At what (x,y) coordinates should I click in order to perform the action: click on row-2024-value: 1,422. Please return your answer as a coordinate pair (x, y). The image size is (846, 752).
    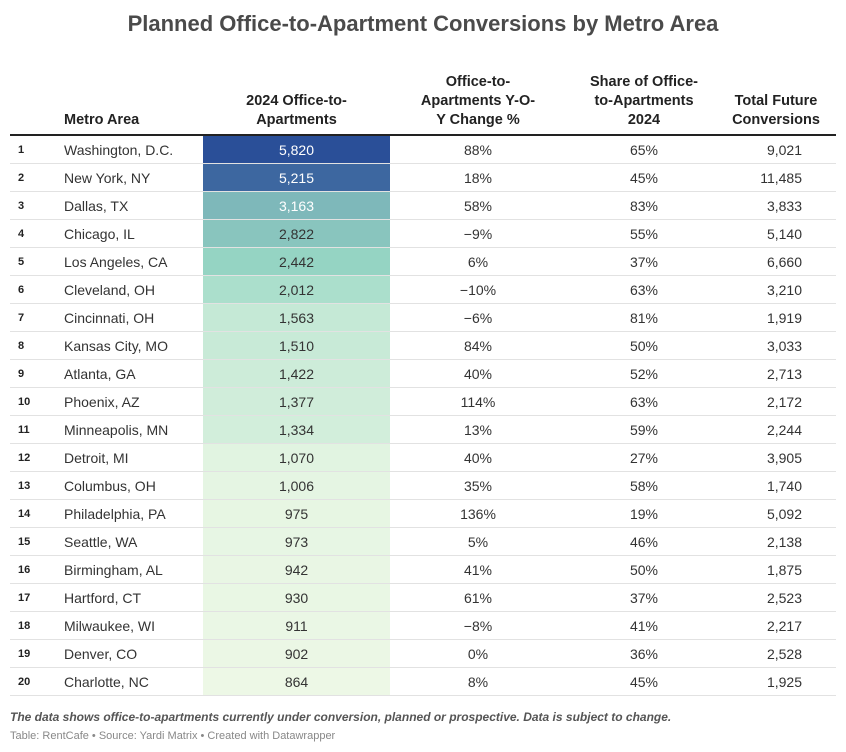
    Looking at the image, I should click on (296, 373).